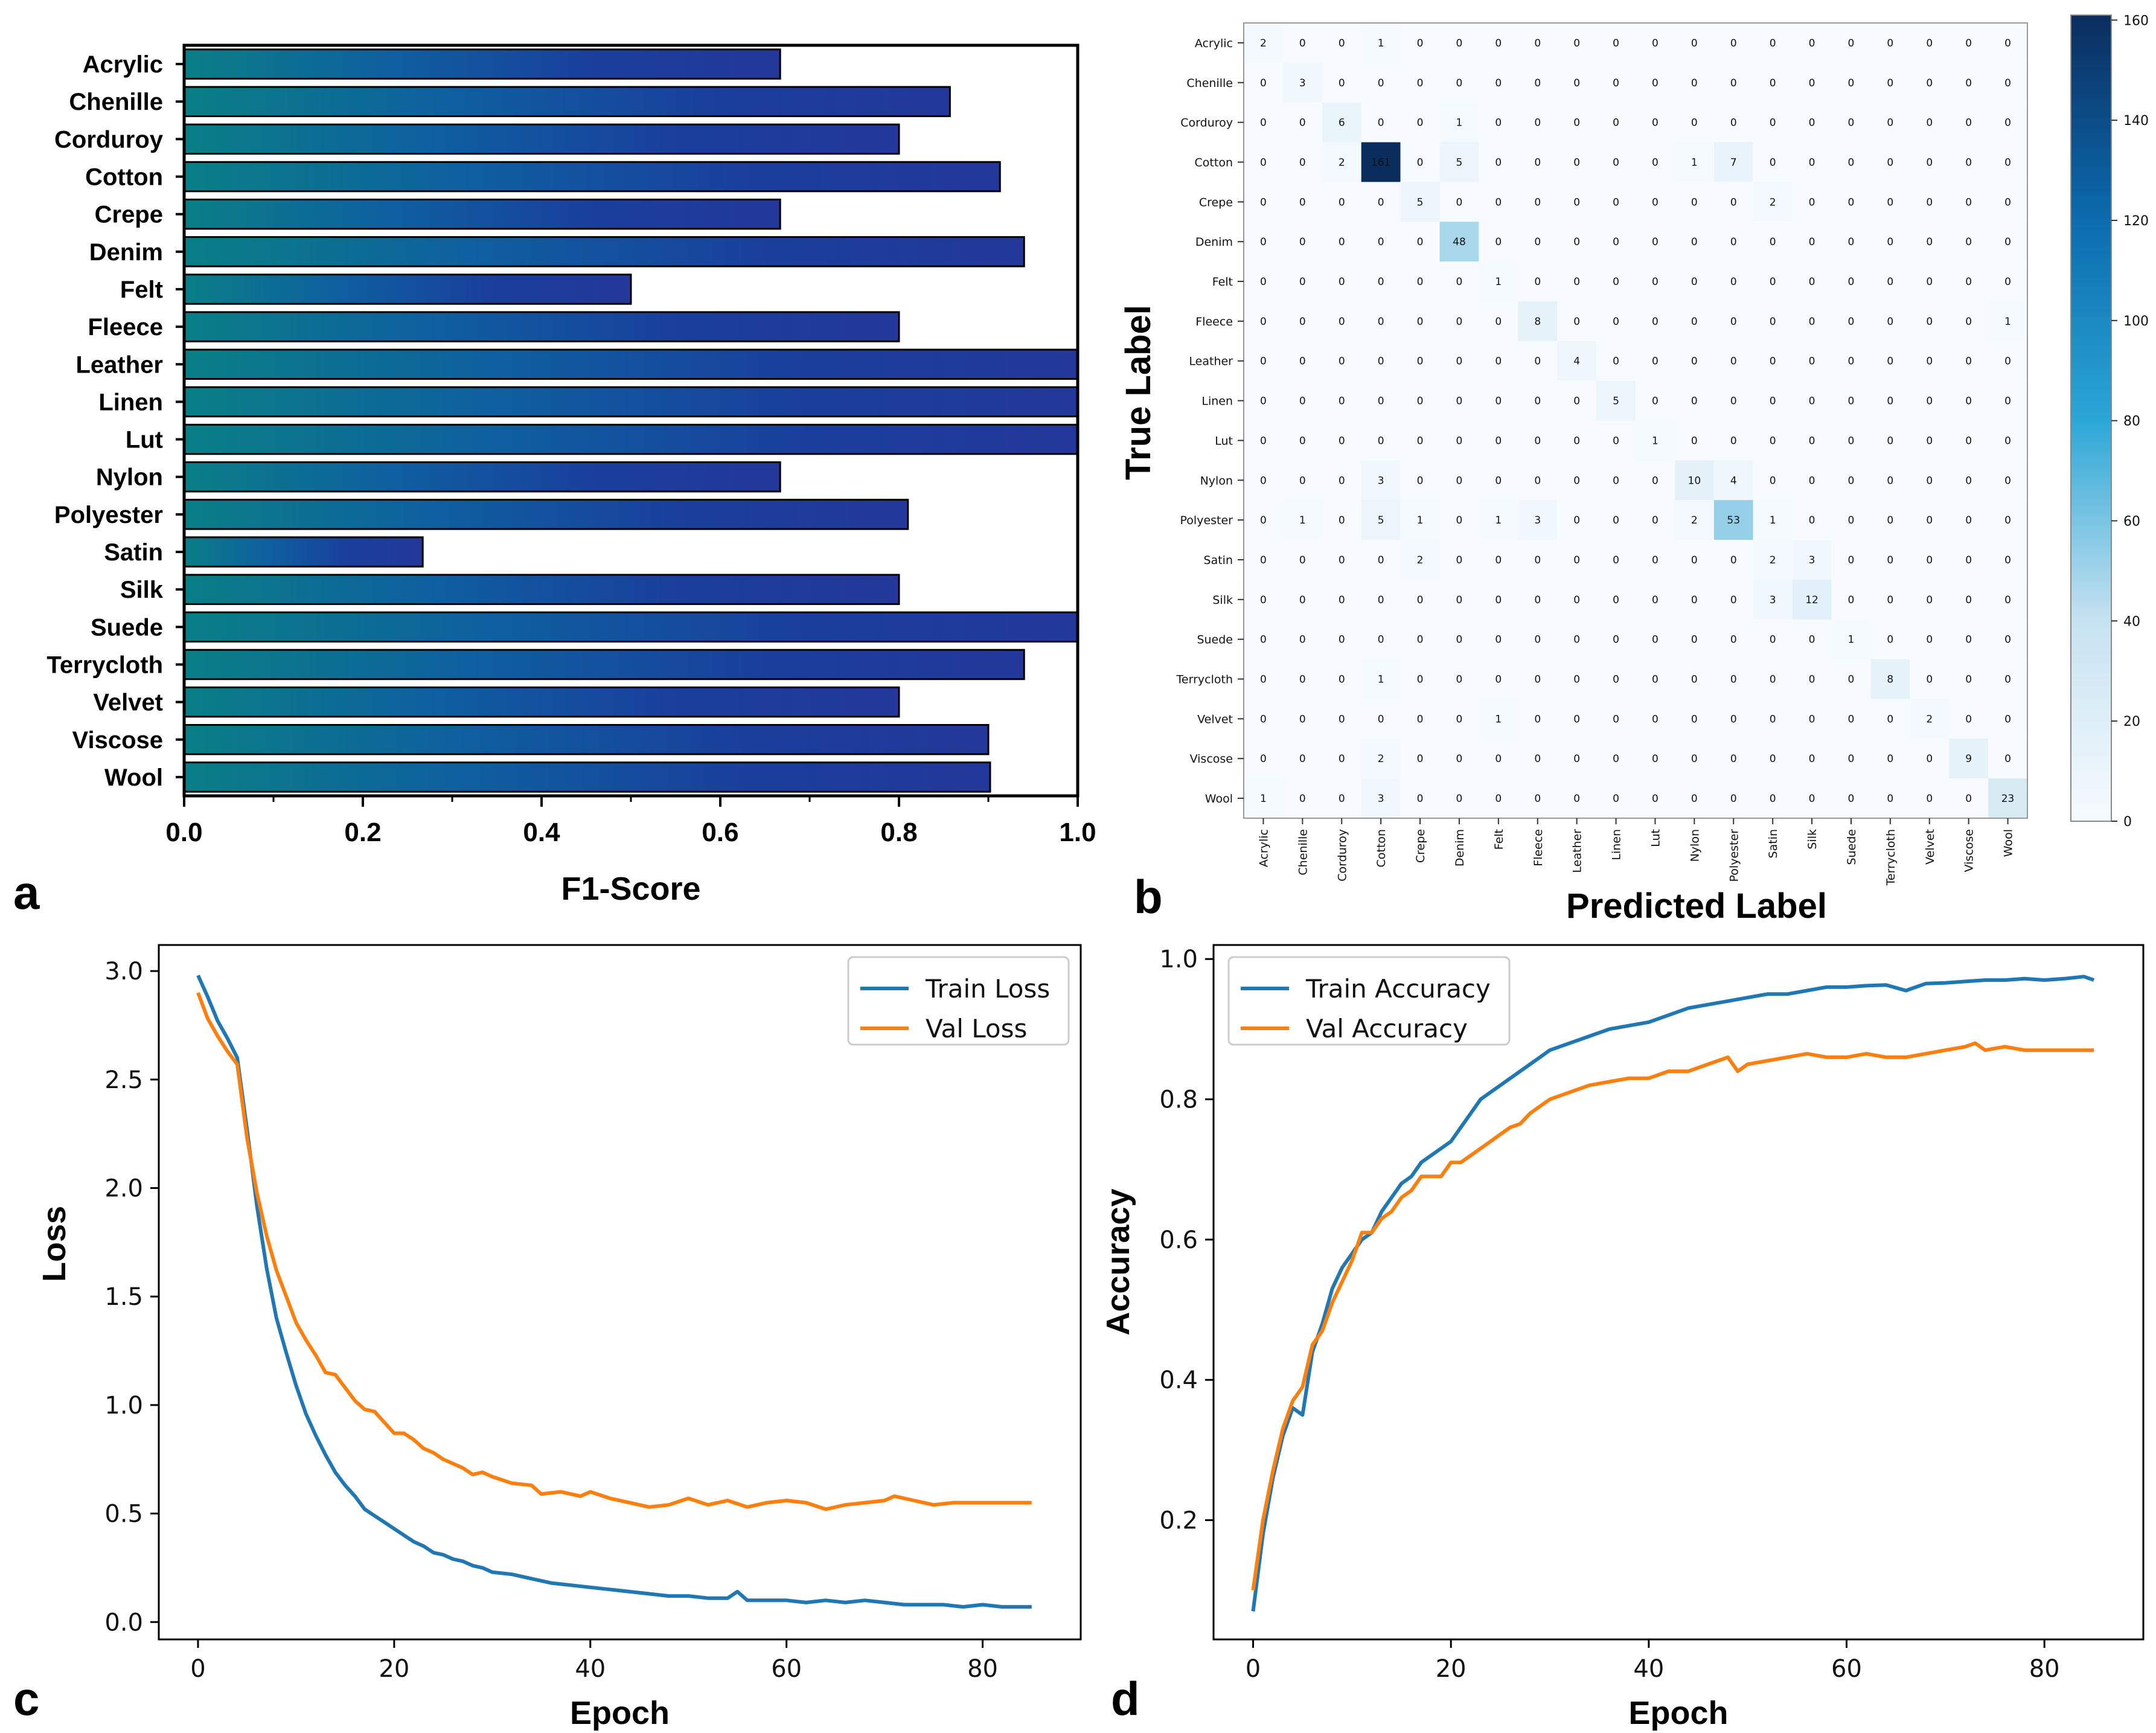 The height and width of the screenshot is (1733, 2156). What do you see at coordinates (1216, 481) in the screenshot?
I see `y-tick-label: Nylon` at bounding box center [1216, 481].